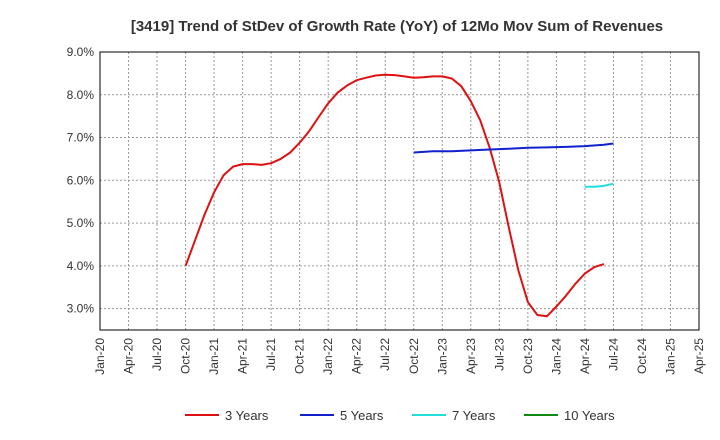  I want to click on x-tick-label: Apr-21, so click(243, 356).